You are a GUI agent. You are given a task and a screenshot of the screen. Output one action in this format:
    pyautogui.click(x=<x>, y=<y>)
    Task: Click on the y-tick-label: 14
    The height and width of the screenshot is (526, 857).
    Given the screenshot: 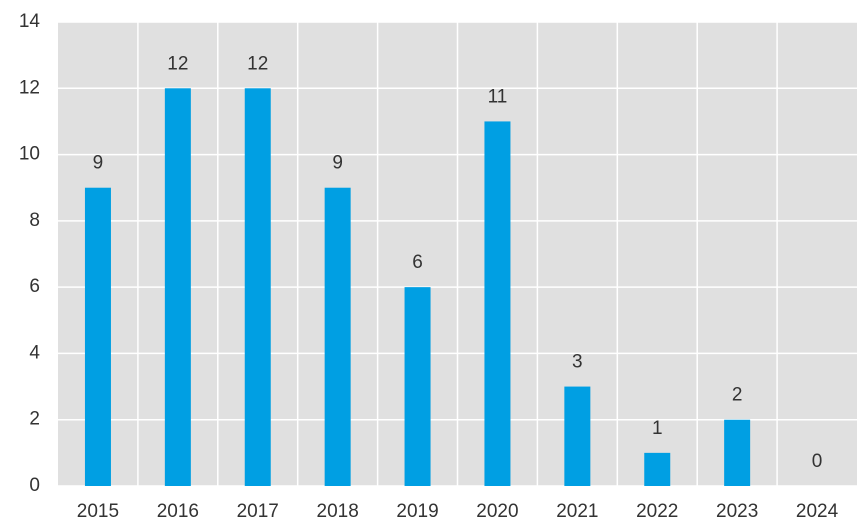 What is the action you would take?
    pyautogui.click(x=30, y=21)
    